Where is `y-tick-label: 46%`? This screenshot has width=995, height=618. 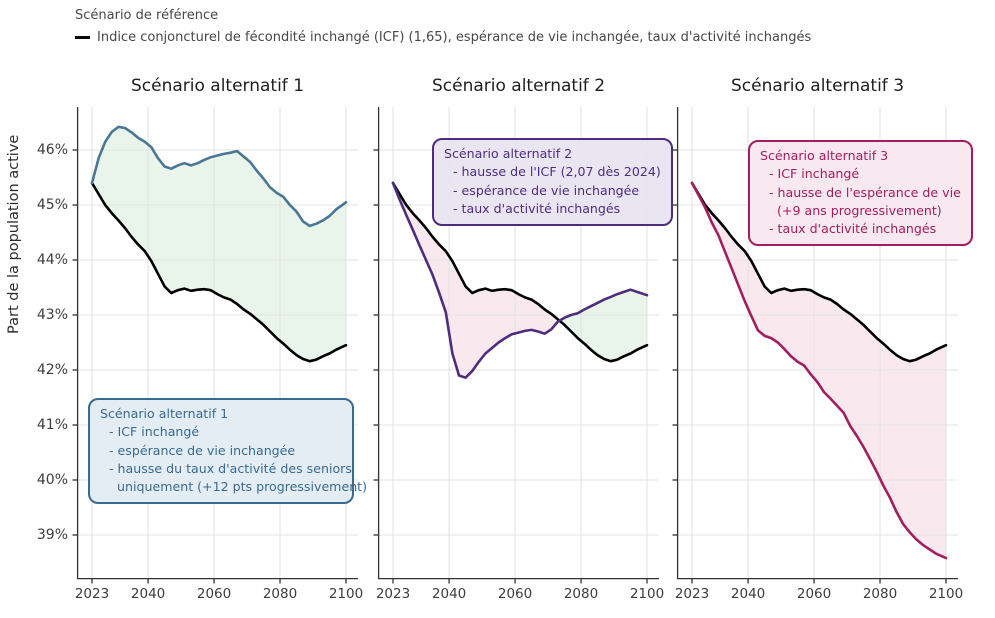
y-tick-label: 46% is located at coordinates (52, 150).